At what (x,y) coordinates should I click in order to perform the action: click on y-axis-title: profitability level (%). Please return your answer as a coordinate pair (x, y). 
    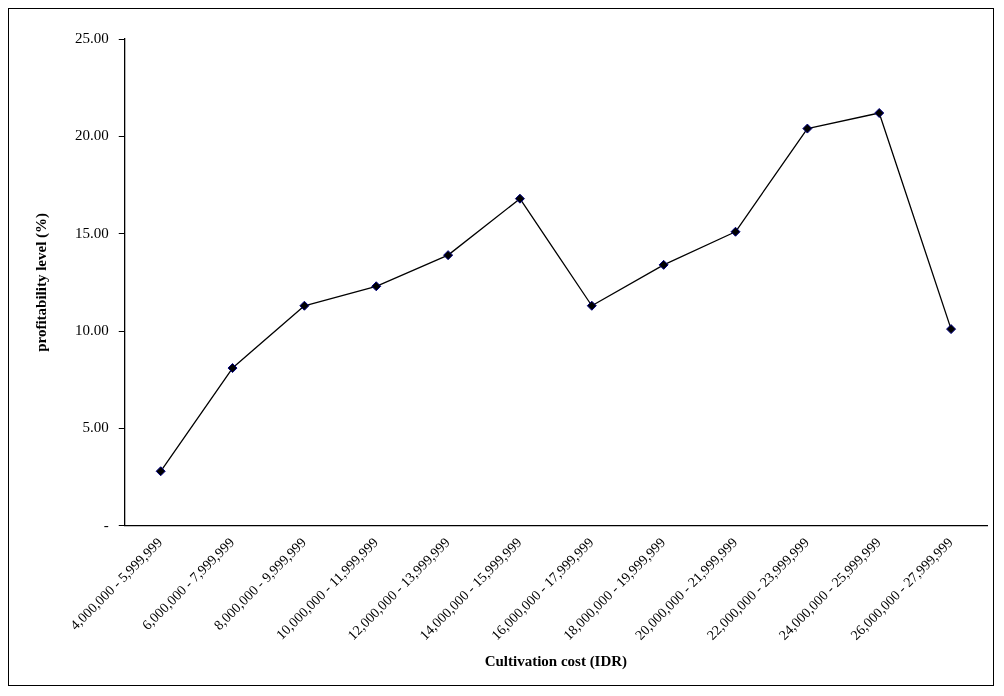
    Looking at the image, I should click on (41, 282).